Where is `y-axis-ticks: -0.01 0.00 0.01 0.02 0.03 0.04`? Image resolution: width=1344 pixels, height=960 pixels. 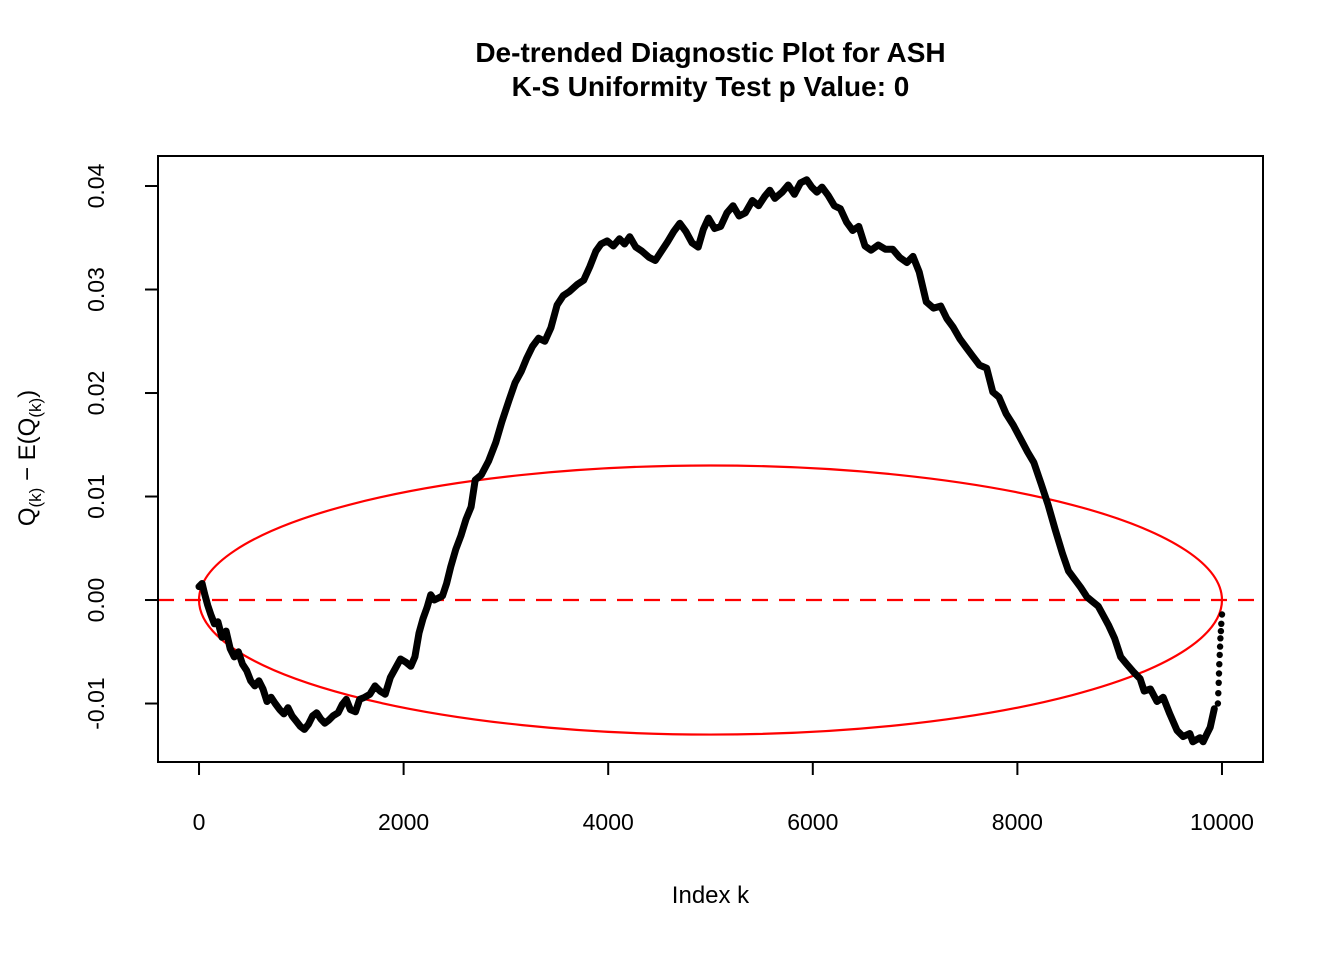 y-axis-ticks: -0.01 0.00 0.01 0.02 0.03 0.04 is located at coordinates (120, 446).